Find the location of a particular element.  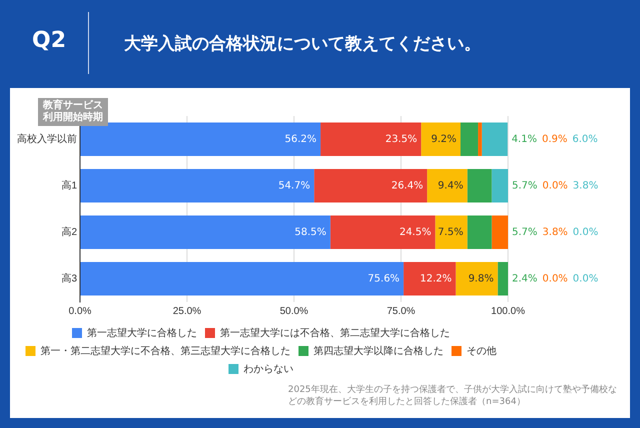

x-tick-label: 75.0% is located at coordinates (401, 311).